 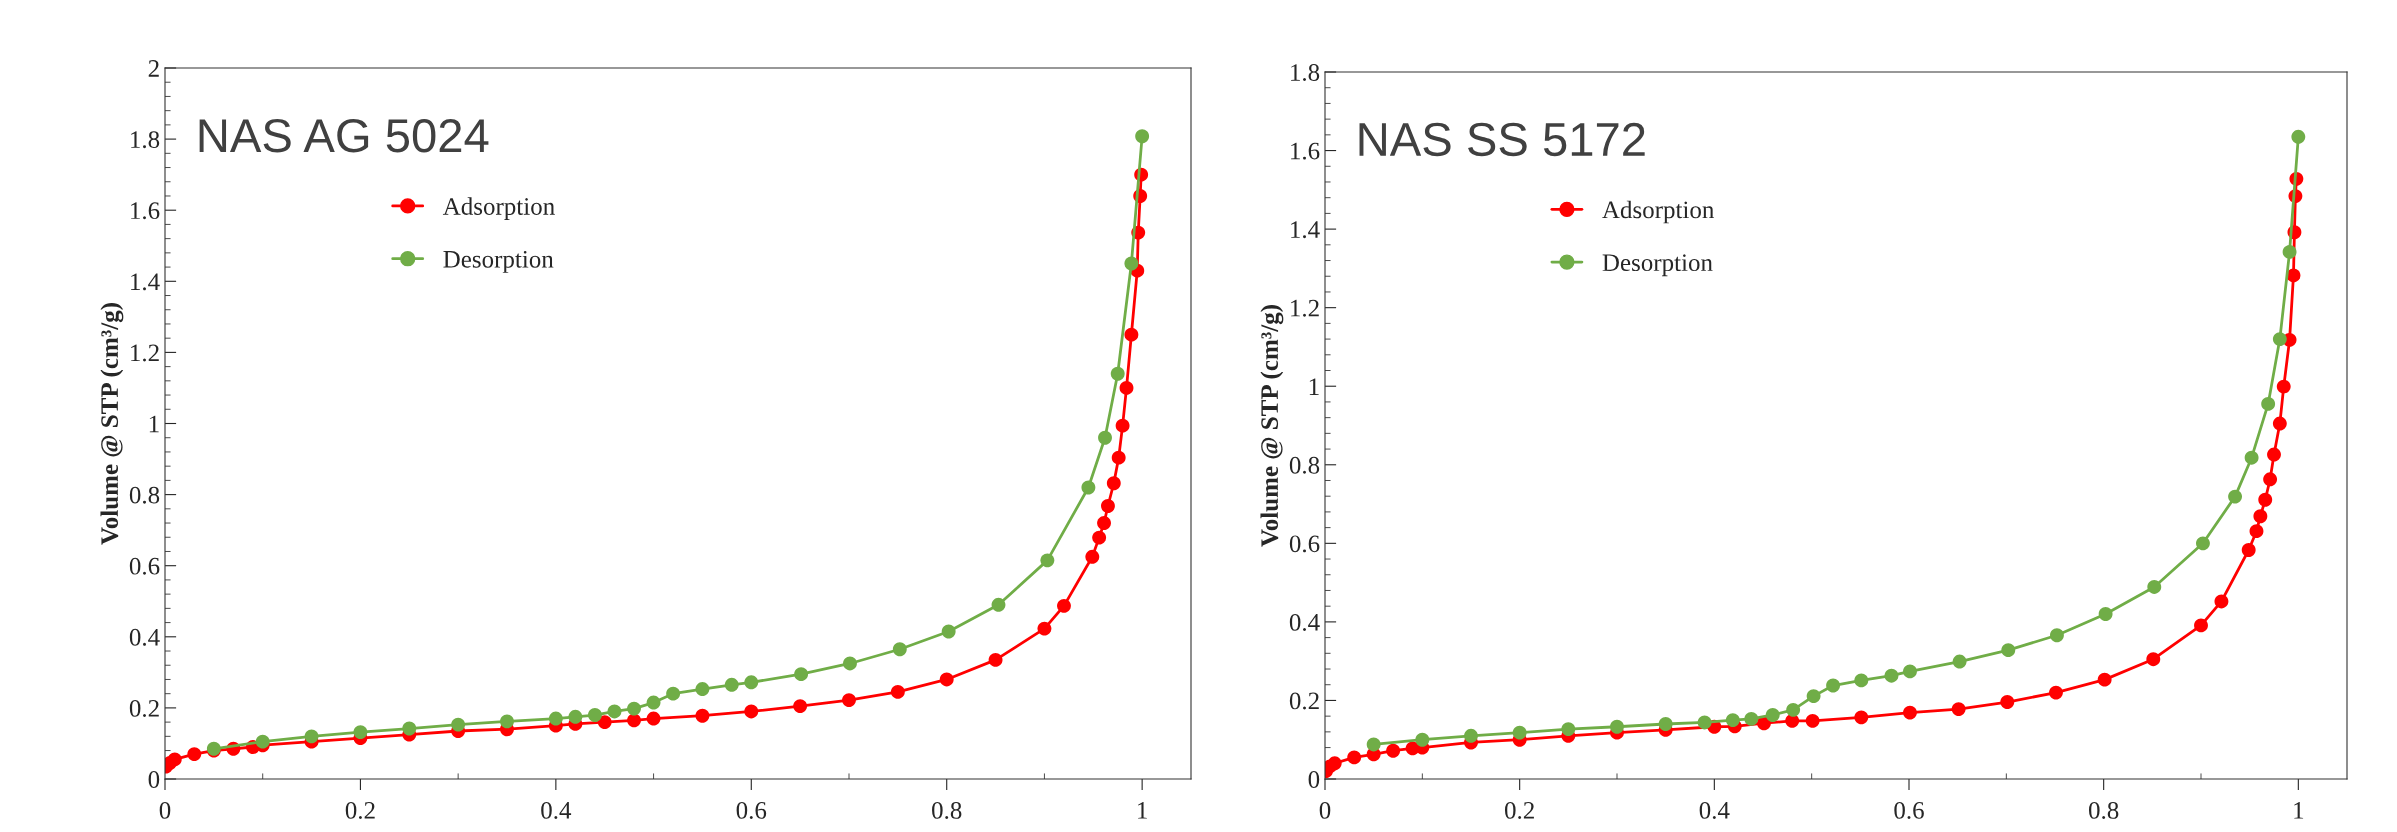 What do you see at coordinates (1502, 139) in the screenshot?
I see `text: NAS SS 5172` at bounding box center [1502, 139].